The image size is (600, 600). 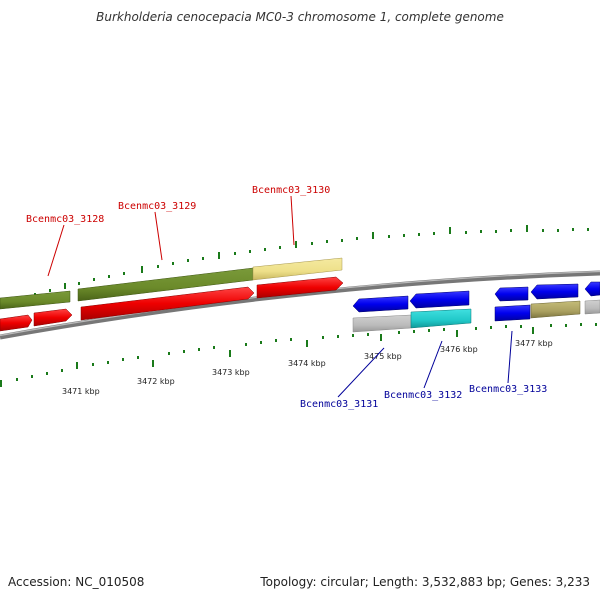 I want to click on gene-track-reverse, so click(x=476, y=297).